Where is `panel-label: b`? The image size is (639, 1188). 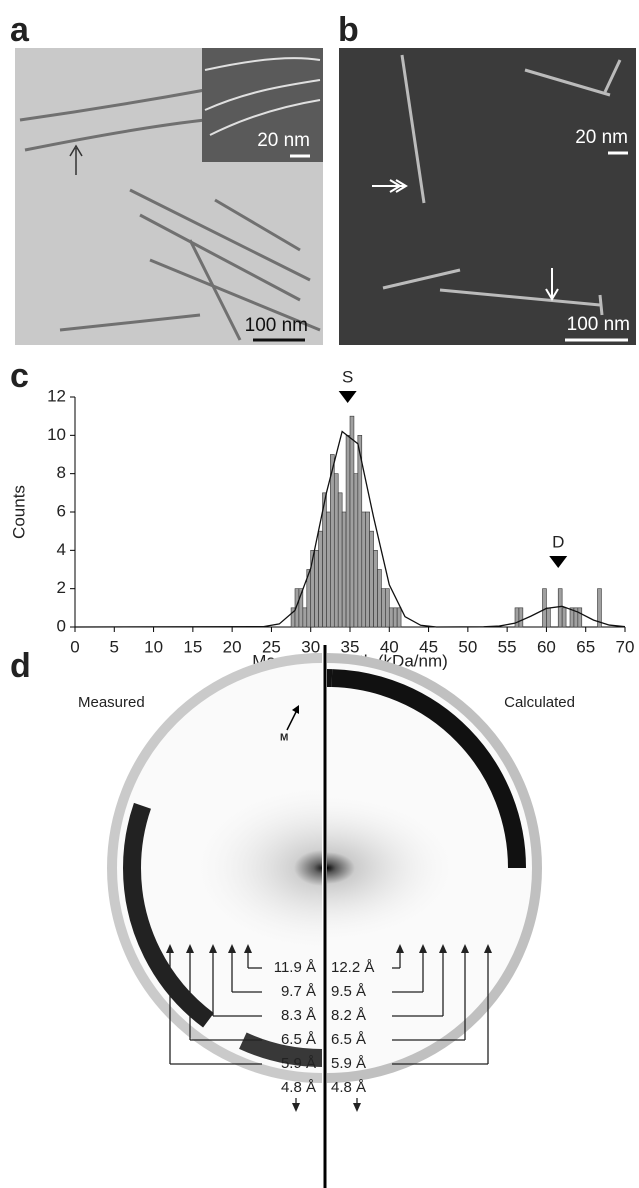 panel-label: b is located at coordinates (348, 30).